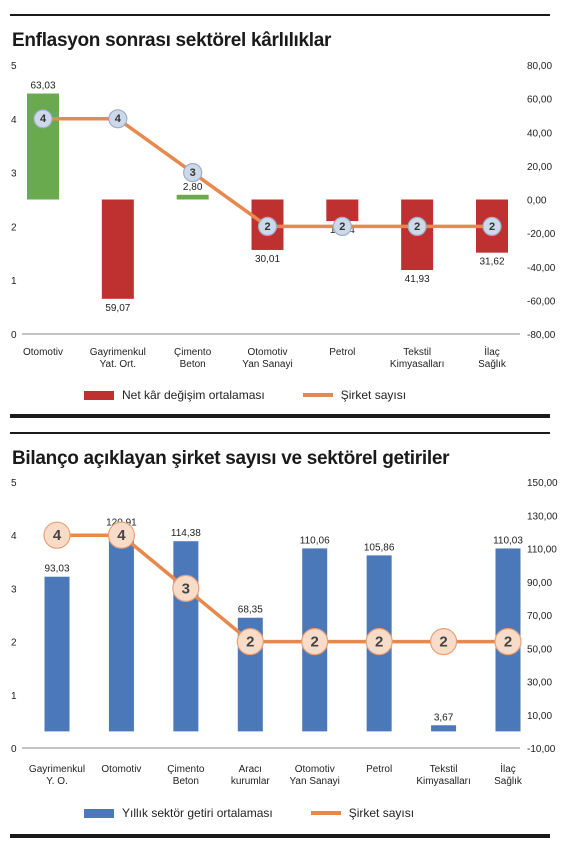 The image size is (575, 858). Describe the element at coordinates (539, 616) in the screenshot. I see `chart-2-right-tick: 70,00` at that location.